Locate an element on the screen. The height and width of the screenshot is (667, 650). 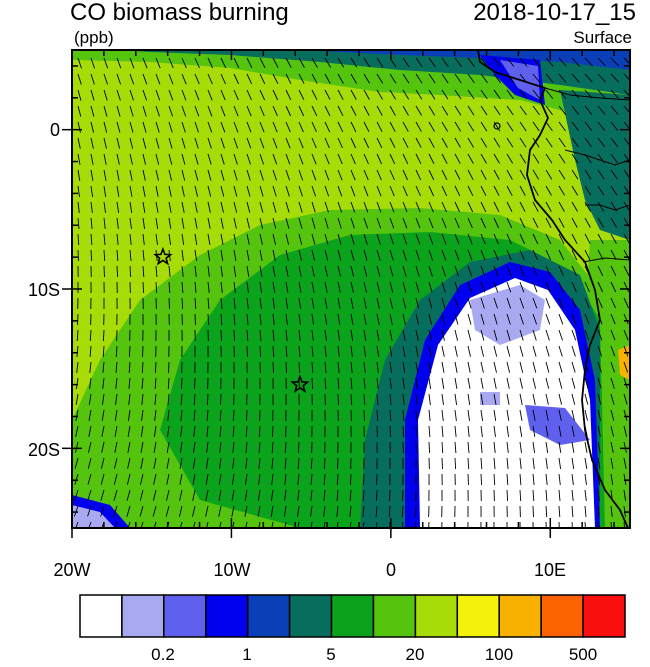
border-angola is located at coordinates (606, 260).